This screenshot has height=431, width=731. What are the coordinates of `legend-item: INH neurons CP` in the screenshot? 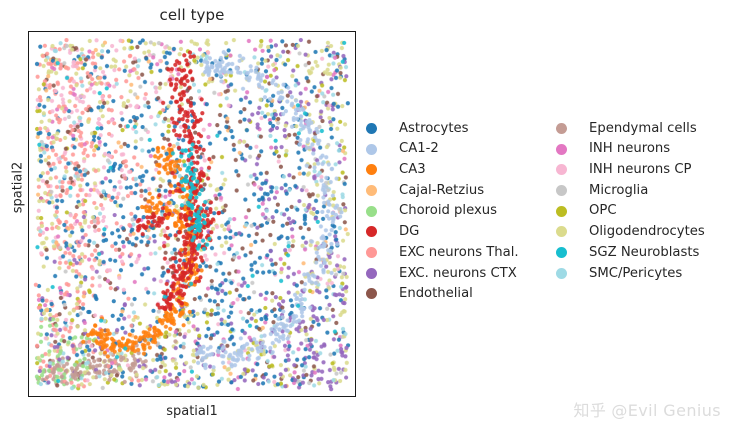 It's located at (641, 169).